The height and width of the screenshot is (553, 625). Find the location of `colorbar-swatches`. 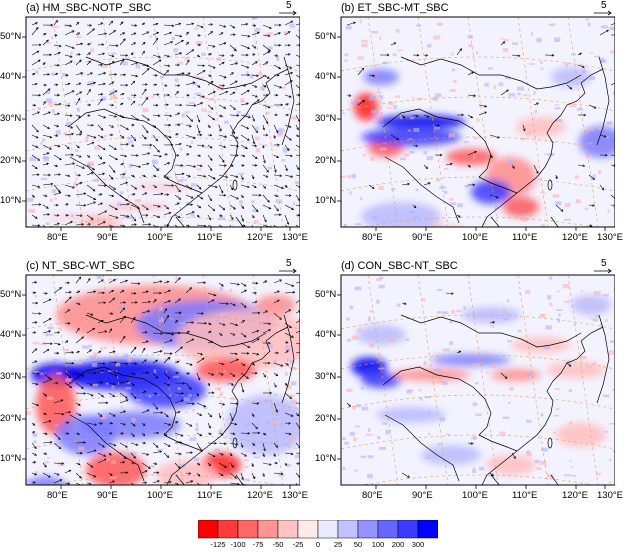

colorbar-swatches is located at coordinates (318, 529).